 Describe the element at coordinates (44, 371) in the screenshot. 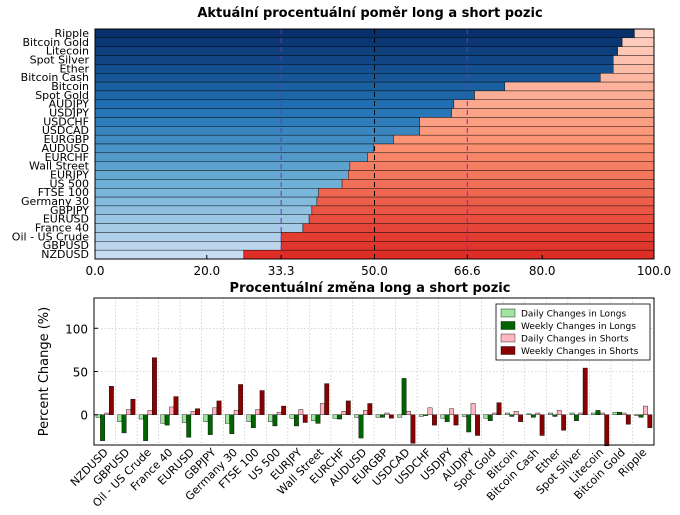

I see `y-axis-label: Percent Change (%)` at that location.